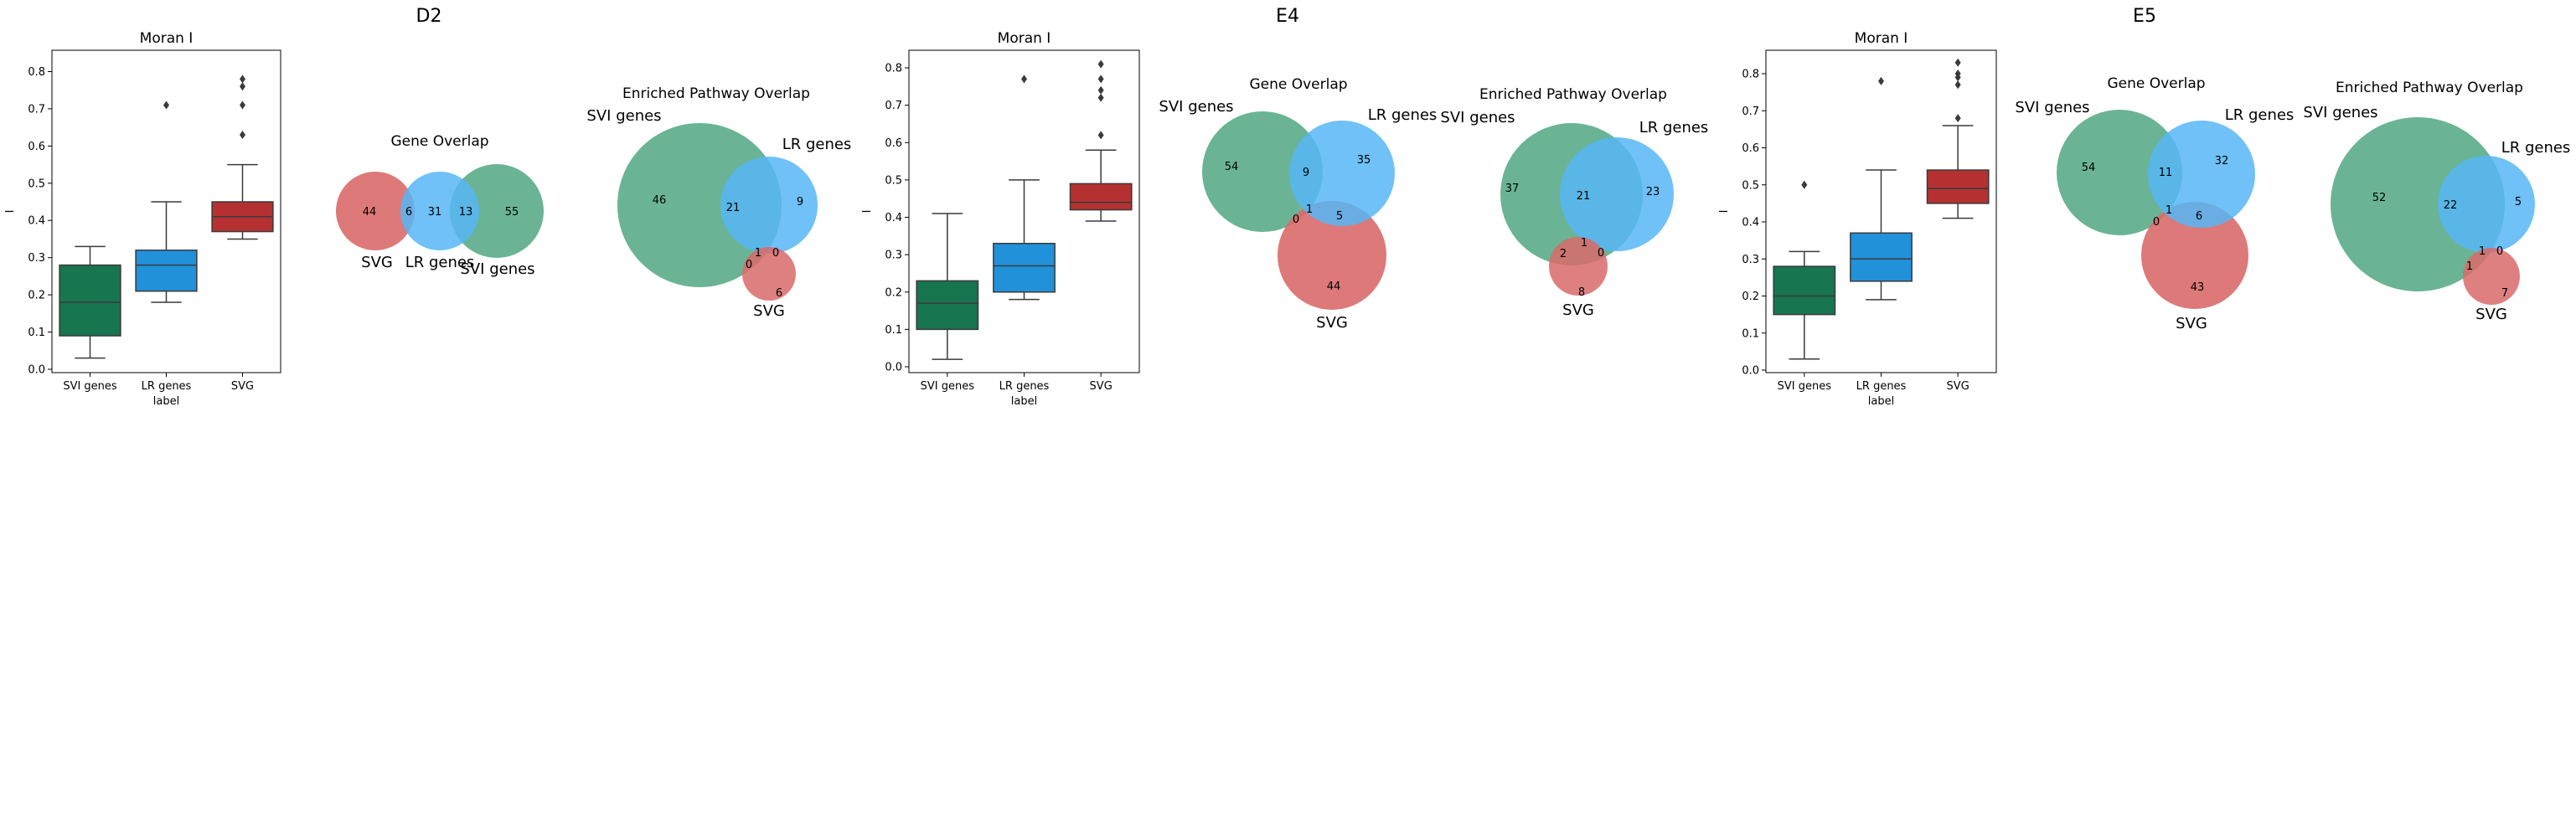  I want to click on venn-count: 11, so click(2166, 173).